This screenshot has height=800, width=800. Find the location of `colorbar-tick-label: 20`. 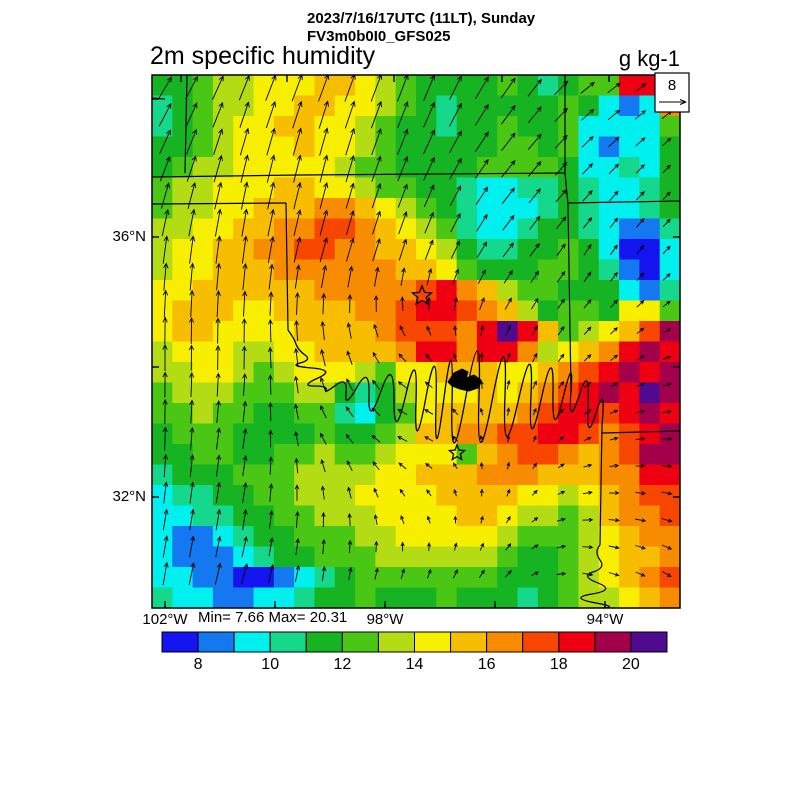

colorbar-tick-label: 20 is located at coordinates (631, 664).